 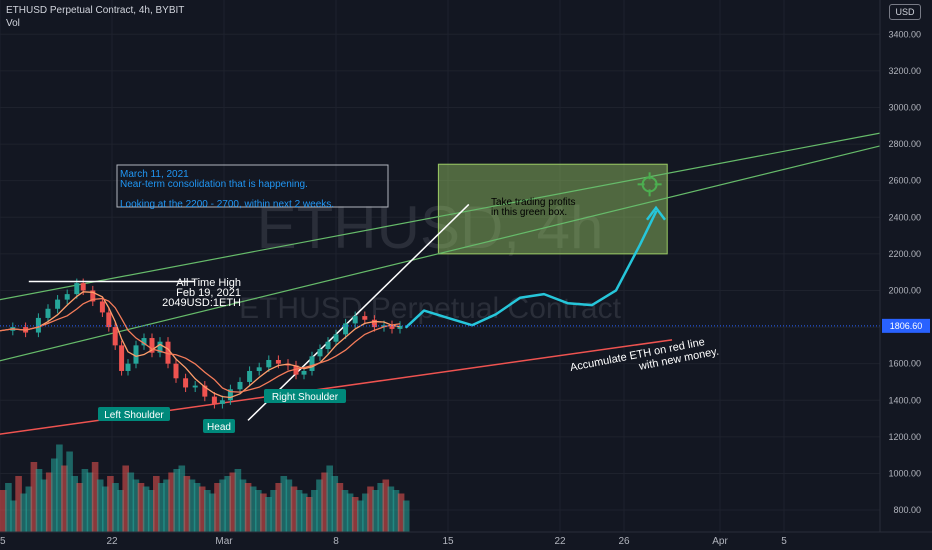 I want to click on price-tick-label: 2000.00, so click(x=904, y=290).